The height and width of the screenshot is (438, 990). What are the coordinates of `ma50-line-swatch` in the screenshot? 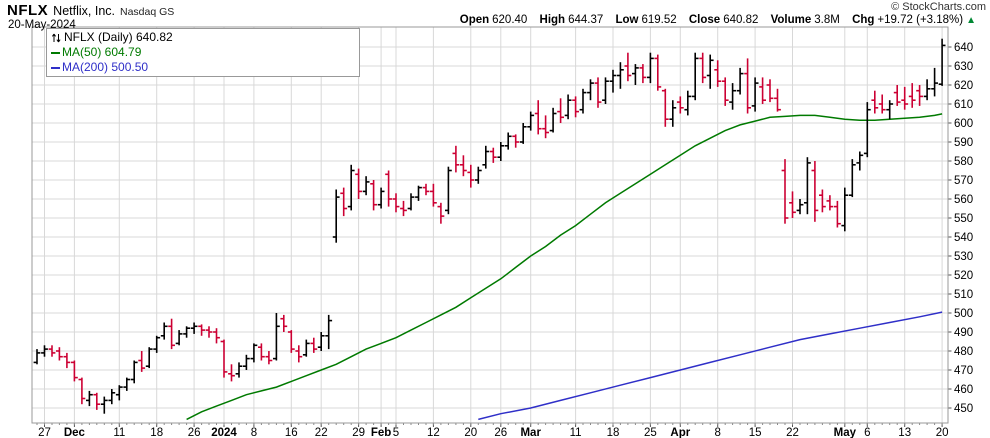 It's located at (55, 52).